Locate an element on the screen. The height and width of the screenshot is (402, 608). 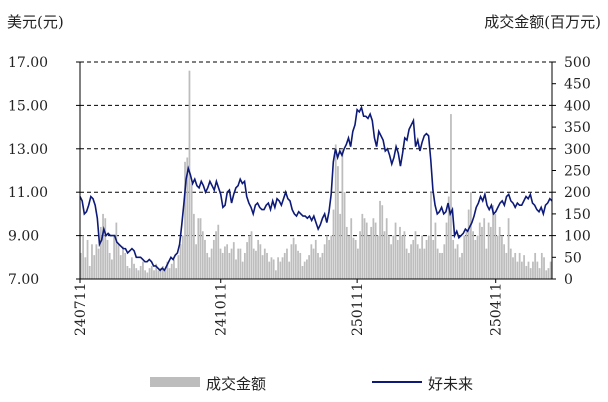
right-tick-label: 100 is located at coordinates (577, 237).